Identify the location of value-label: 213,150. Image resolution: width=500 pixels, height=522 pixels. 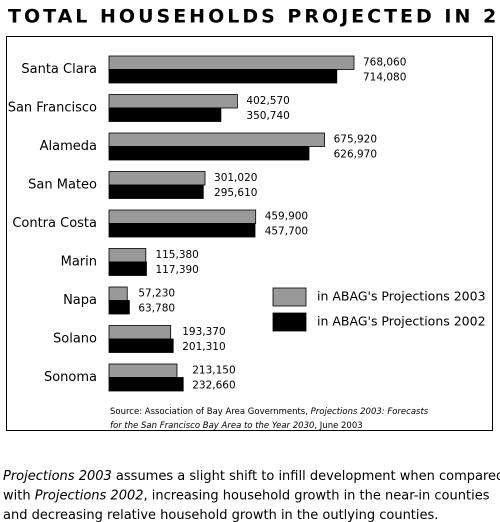
(213, 371).